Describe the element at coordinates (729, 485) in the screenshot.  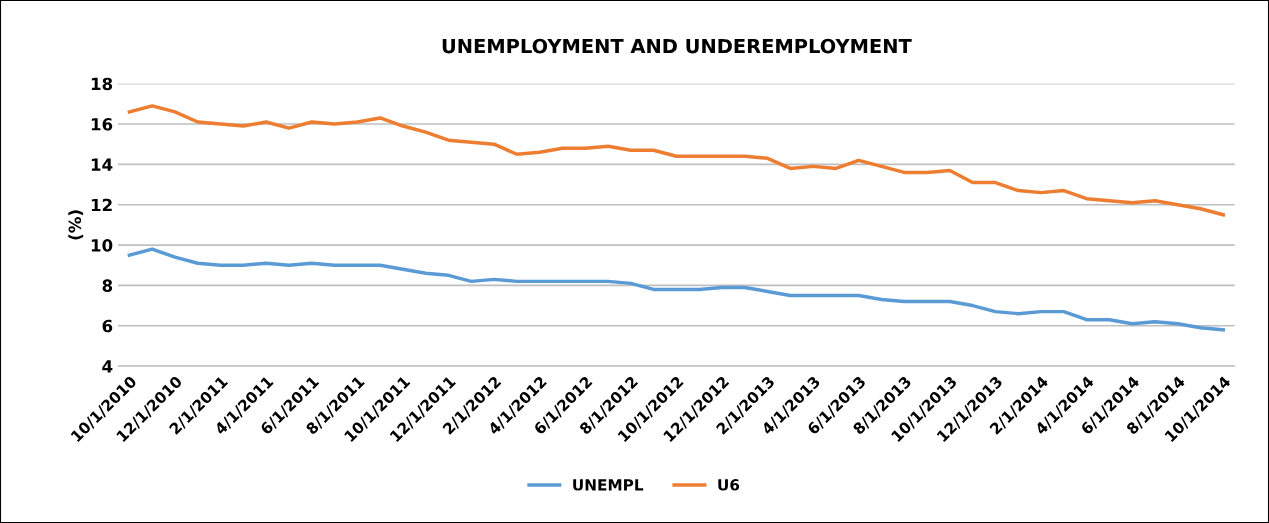
I see `legend-label: U6` at that location.